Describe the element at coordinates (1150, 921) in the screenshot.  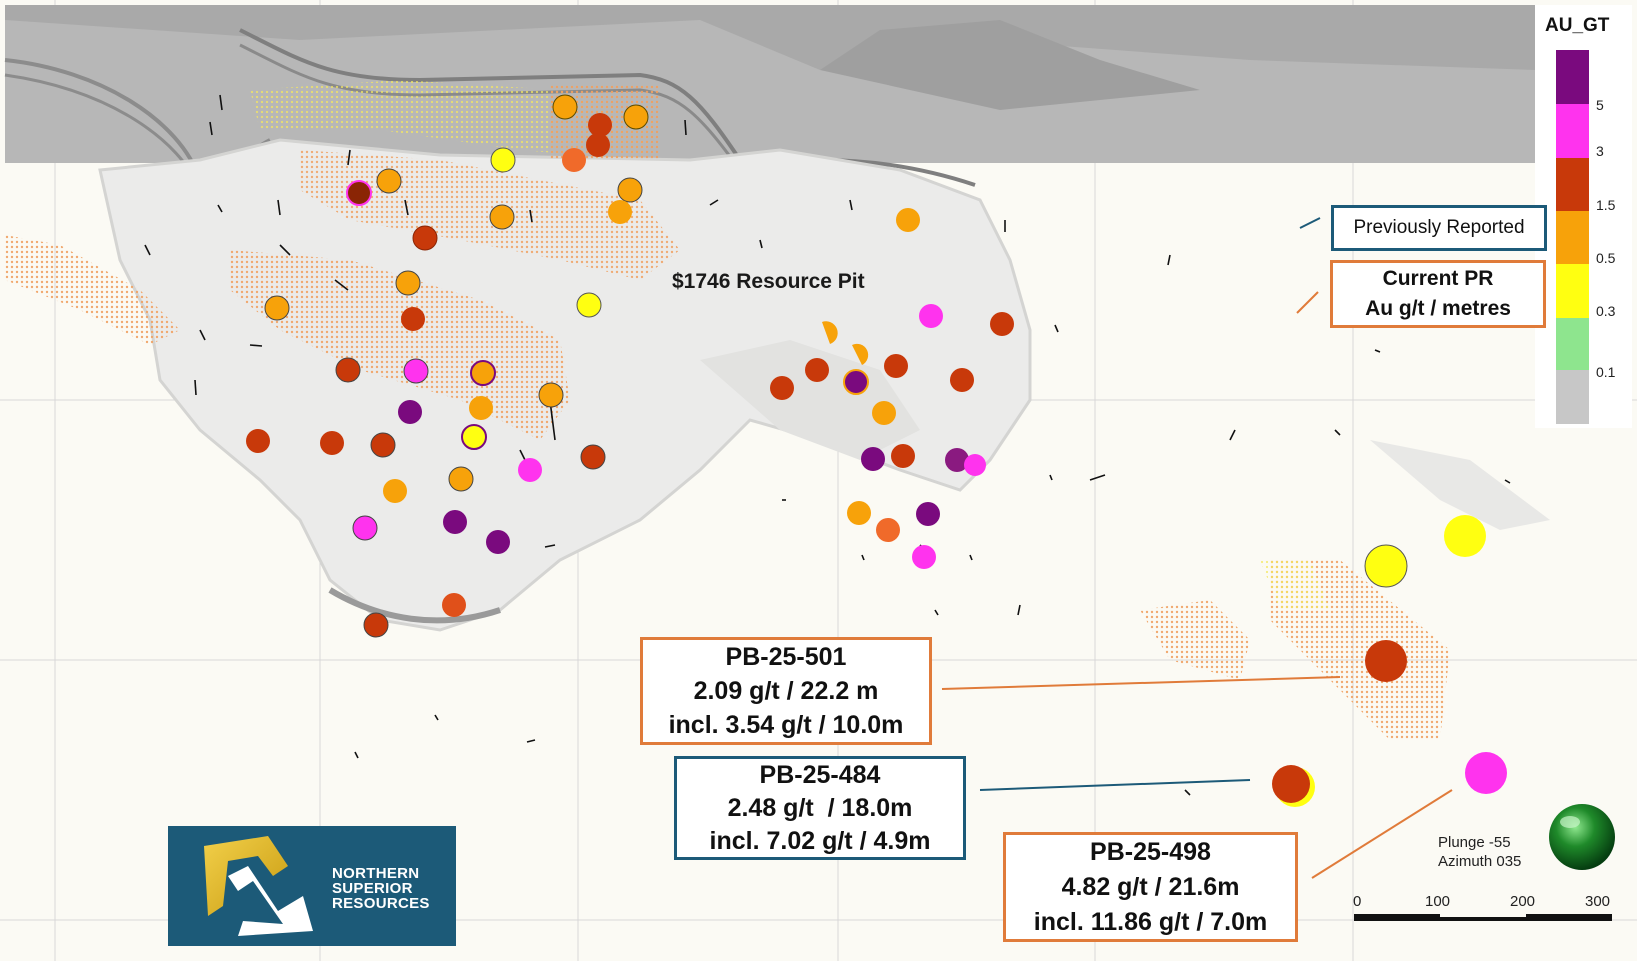
I see `callout-incl: incl. 11.86 g/t / 7.0m` at that location.